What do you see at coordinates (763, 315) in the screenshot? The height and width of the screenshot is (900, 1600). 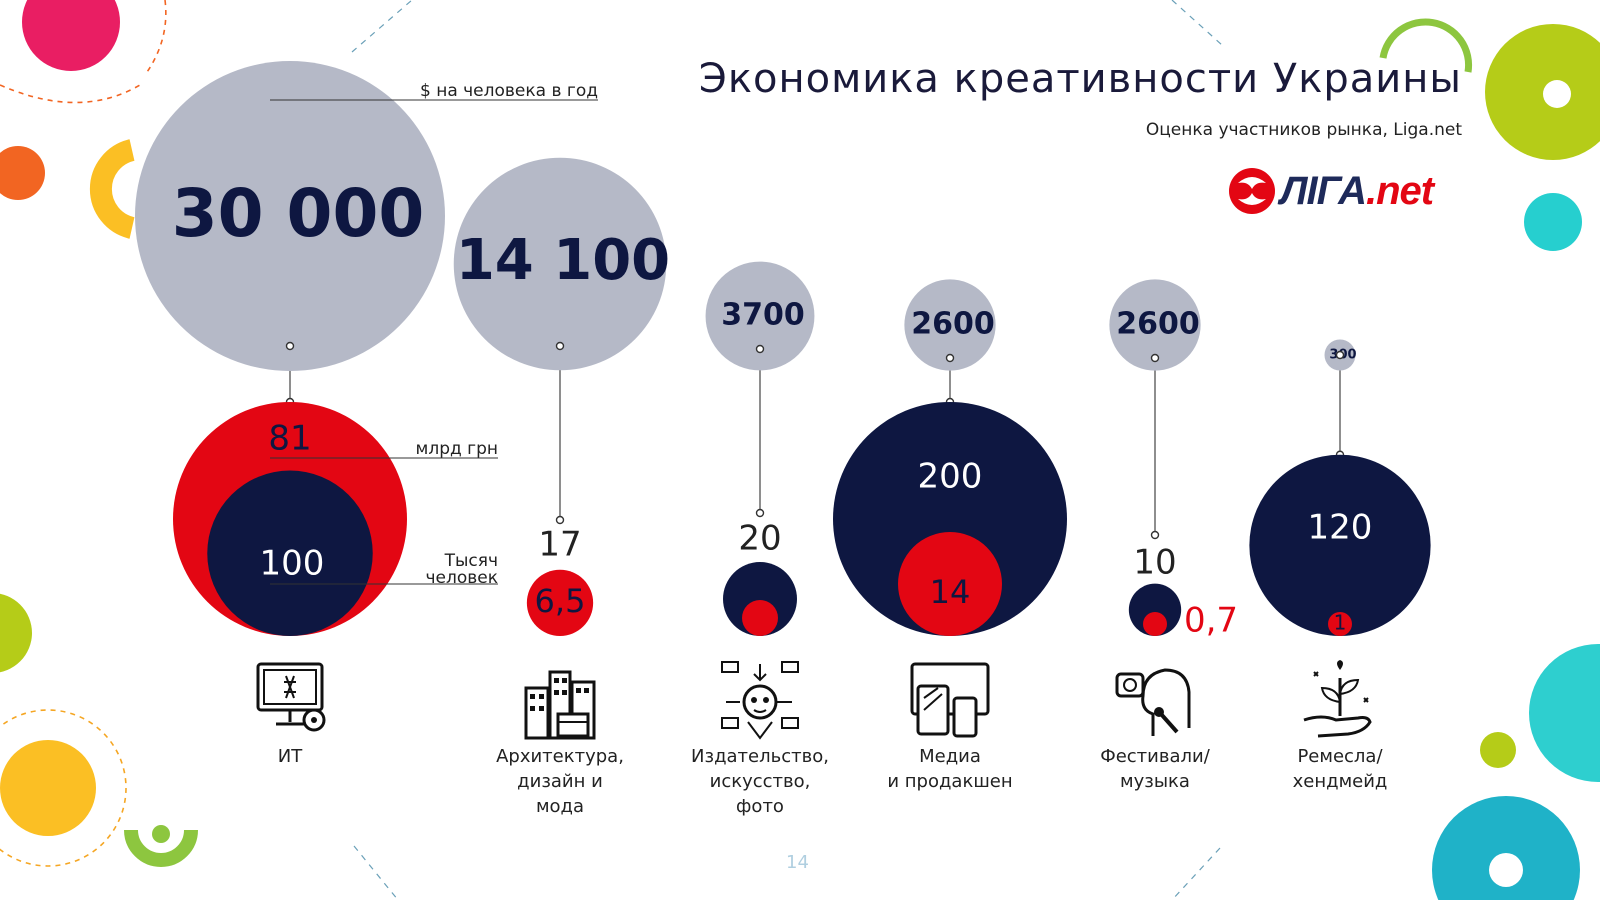 I see `per-person-value: 3700` at bounding box center [763, 315].